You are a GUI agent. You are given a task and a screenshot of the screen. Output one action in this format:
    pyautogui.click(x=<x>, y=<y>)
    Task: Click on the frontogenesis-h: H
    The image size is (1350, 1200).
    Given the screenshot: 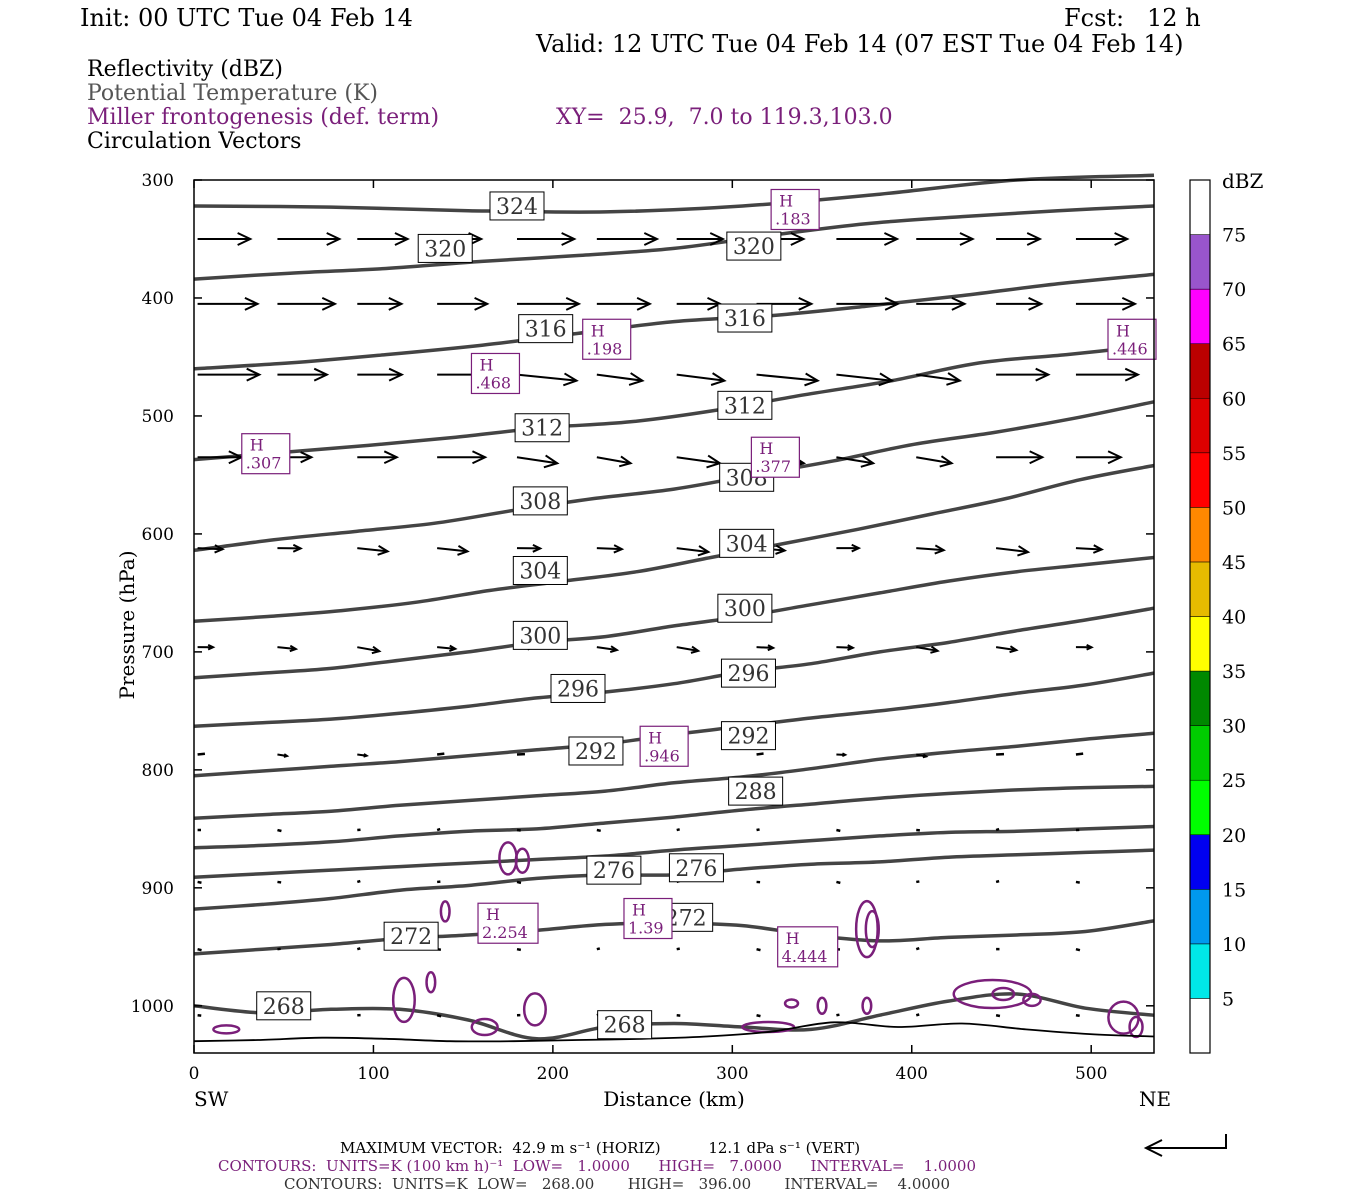 What is the action you would take?
    pyautogui.click(x=639, y=910)
    